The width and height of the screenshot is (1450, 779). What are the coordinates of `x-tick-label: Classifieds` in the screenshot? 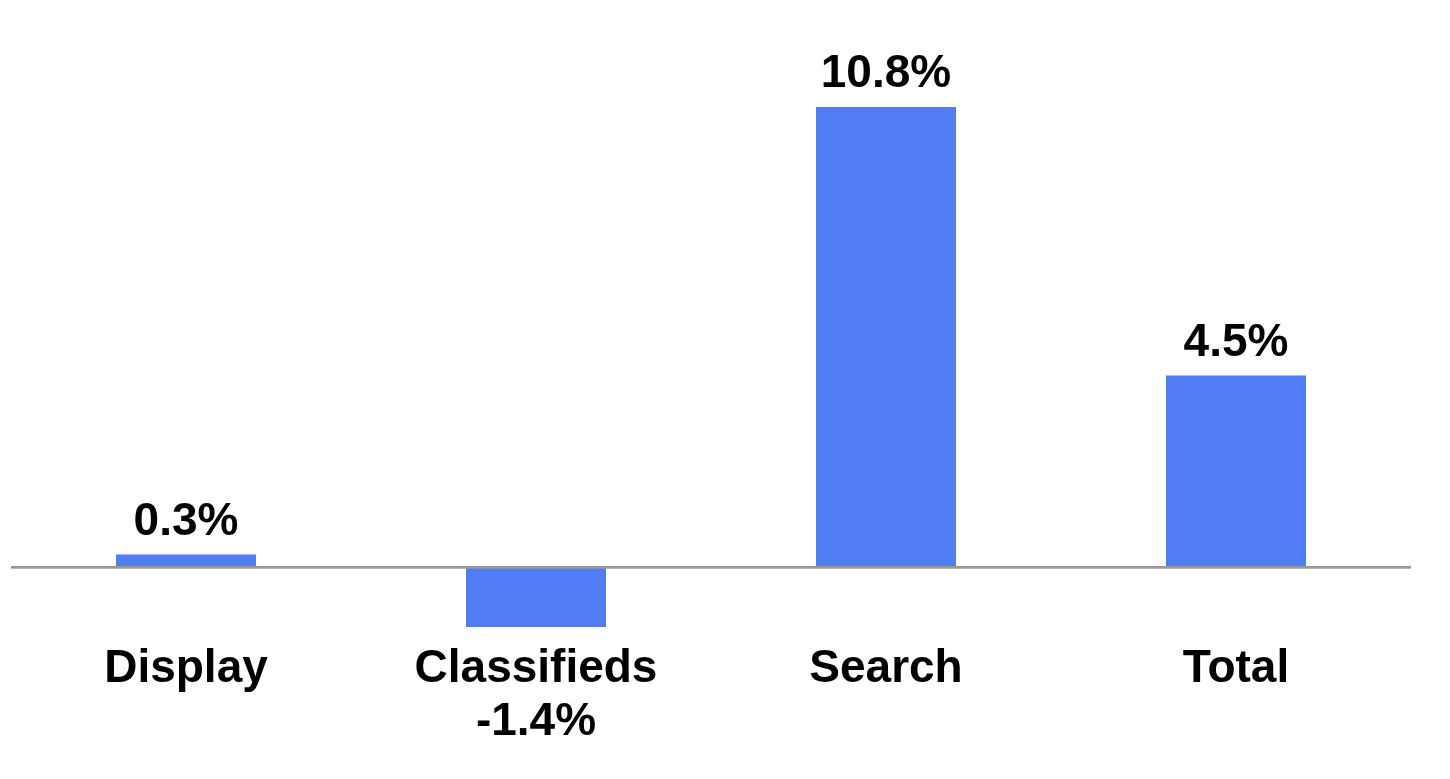 It's located at (536, 665).